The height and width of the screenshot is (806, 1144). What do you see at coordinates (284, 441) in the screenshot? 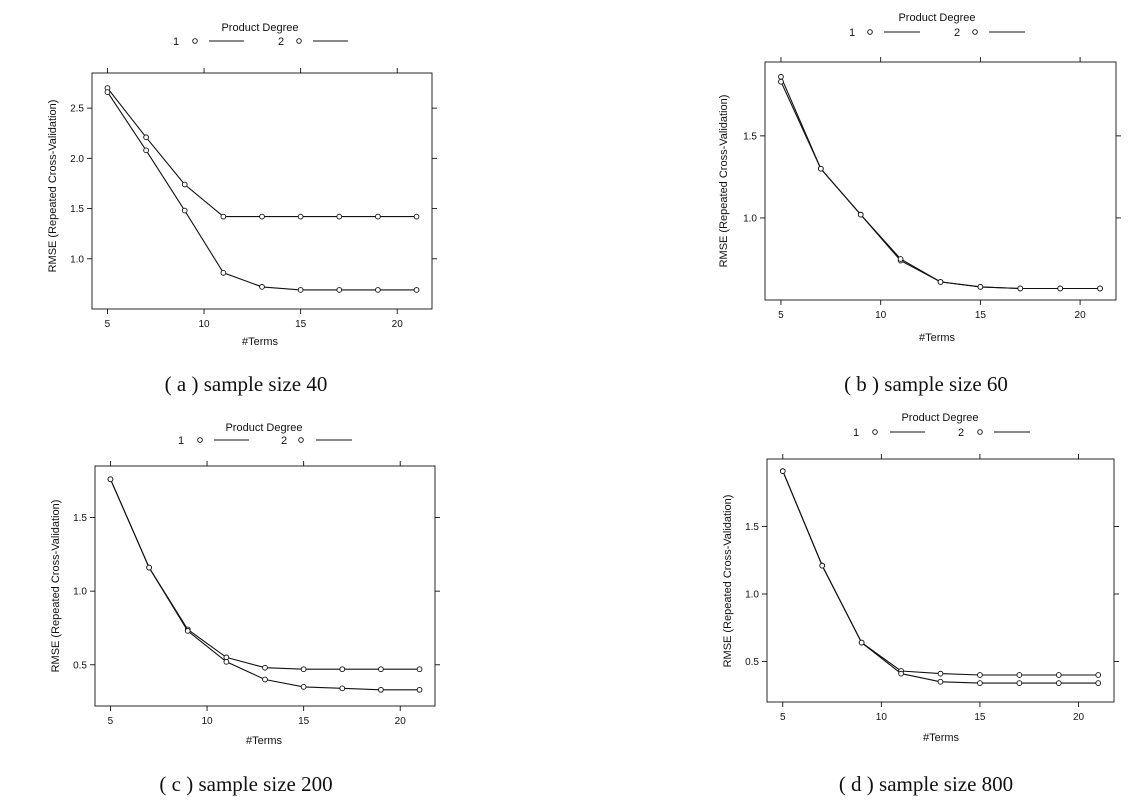
I see `legend-label-c-2: 2` at bounding box center [284, 441].